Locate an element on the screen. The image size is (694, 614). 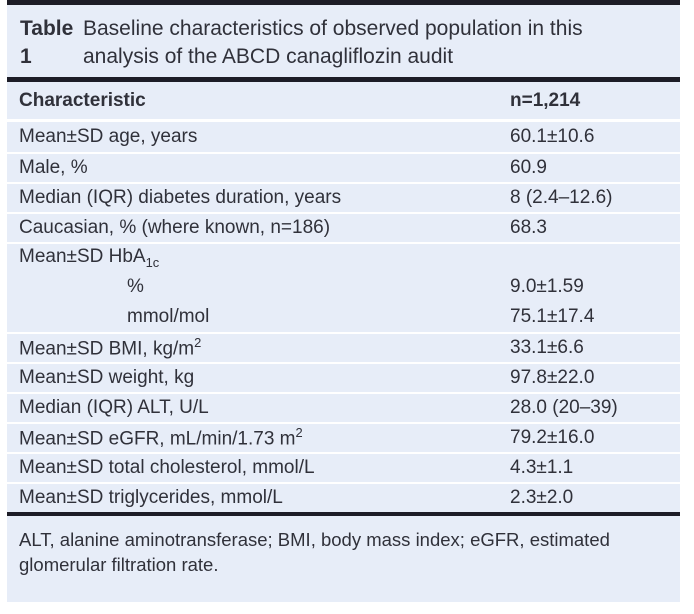
row-label: Median (IQR) diabetes duration, years is located at coordinates (180, 197).